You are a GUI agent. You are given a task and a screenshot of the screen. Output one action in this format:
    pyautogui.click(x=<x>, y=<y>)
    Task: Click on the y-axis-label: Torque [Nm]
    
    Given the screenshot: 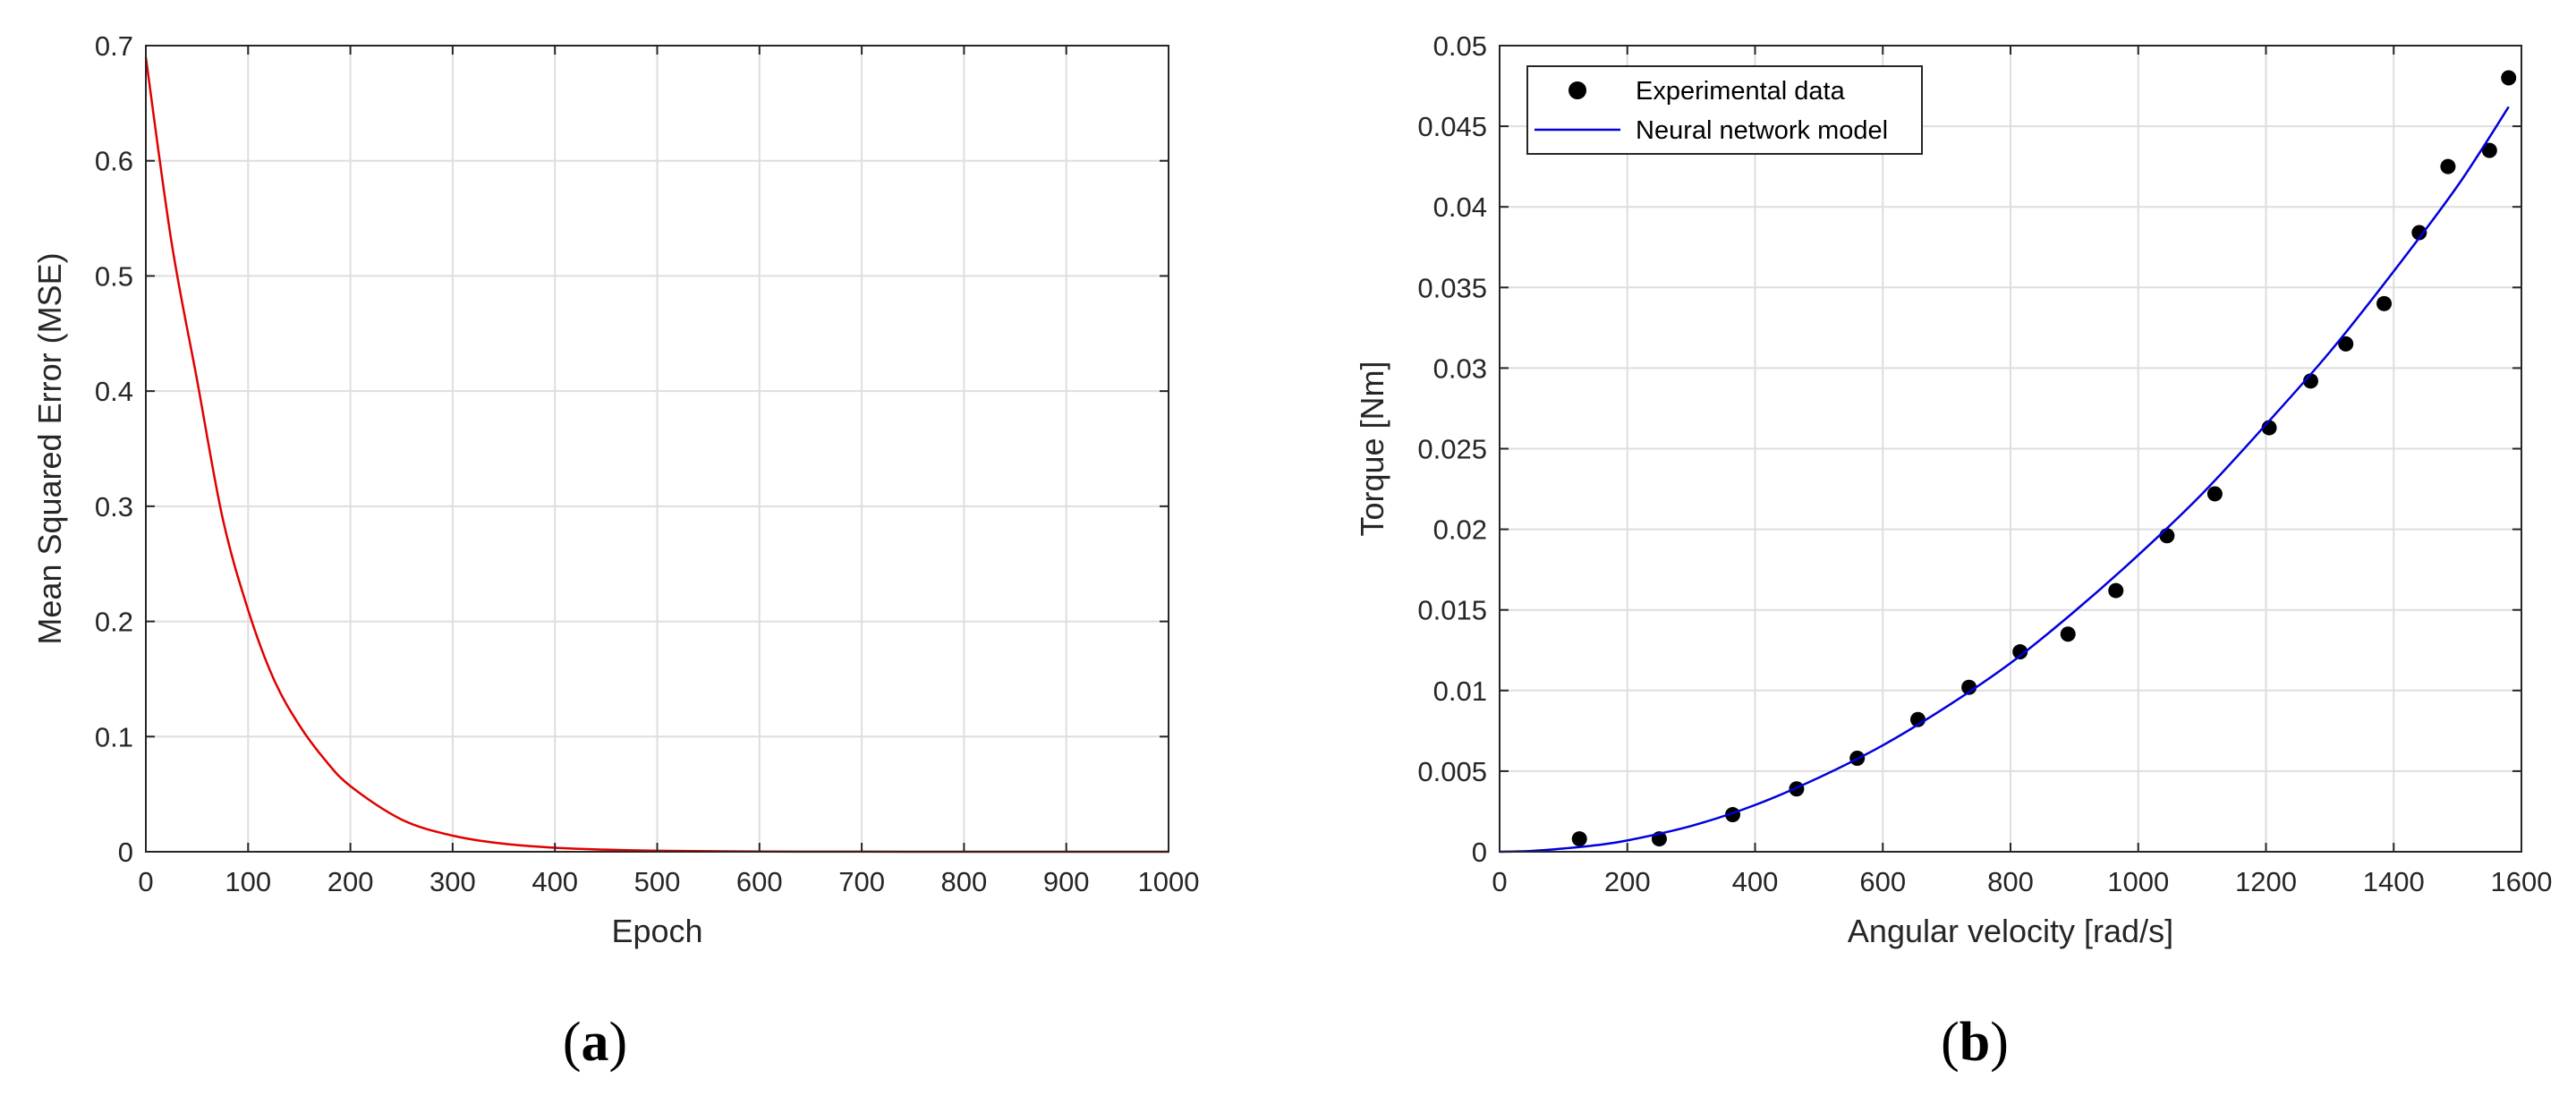 What is the action you would take?
    pyautogui.click(x=1372, y=448)
    